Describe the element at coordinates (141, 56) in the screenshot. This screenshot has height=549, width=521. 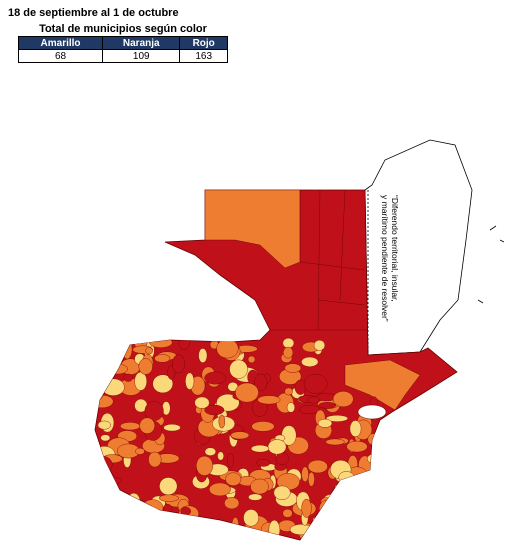
I see `cell: 109` at that location.